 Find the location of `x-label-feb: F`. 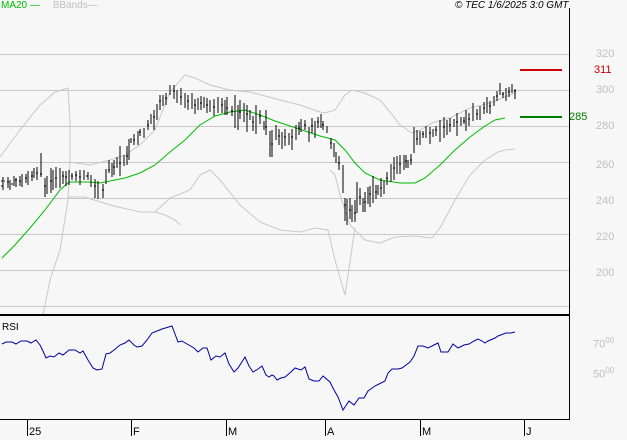

x-label-feb: F is located at coordinates (136, 432).